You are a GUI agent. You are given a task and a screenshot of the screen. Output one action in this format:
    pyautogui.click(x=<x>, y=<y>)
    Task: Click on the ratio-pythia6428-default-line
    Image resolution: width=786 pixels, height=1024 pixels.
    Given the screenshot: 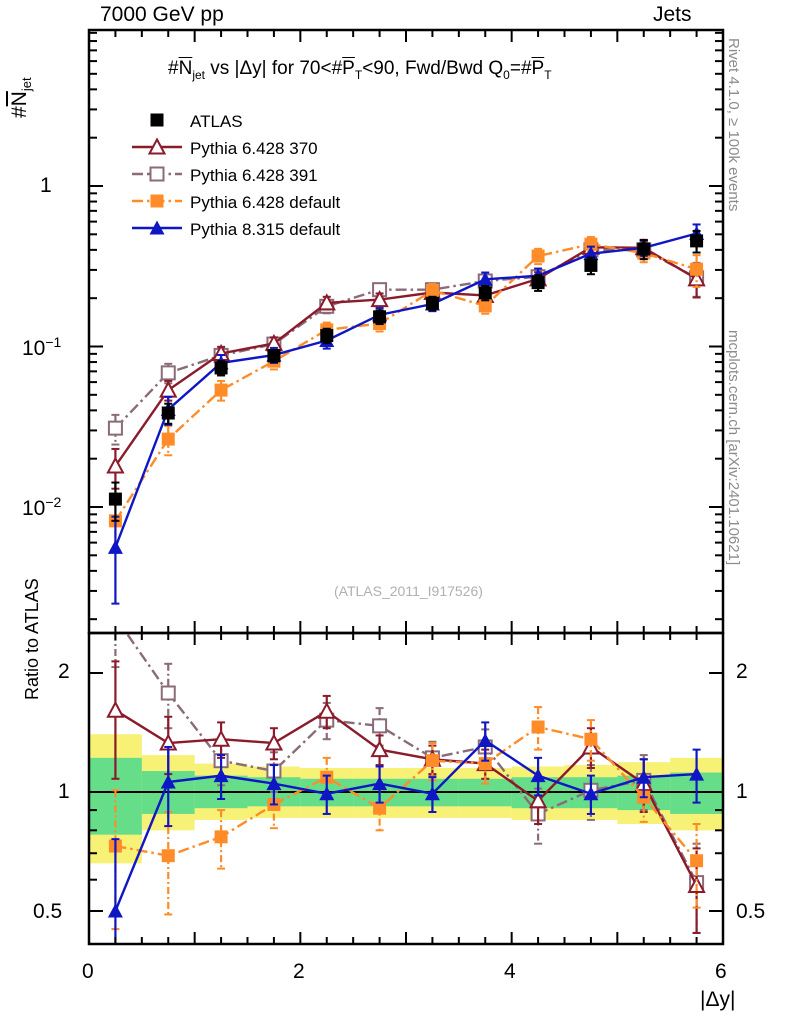 What is the action you would take?
    pyautogui.click(x=406, y=793)
    